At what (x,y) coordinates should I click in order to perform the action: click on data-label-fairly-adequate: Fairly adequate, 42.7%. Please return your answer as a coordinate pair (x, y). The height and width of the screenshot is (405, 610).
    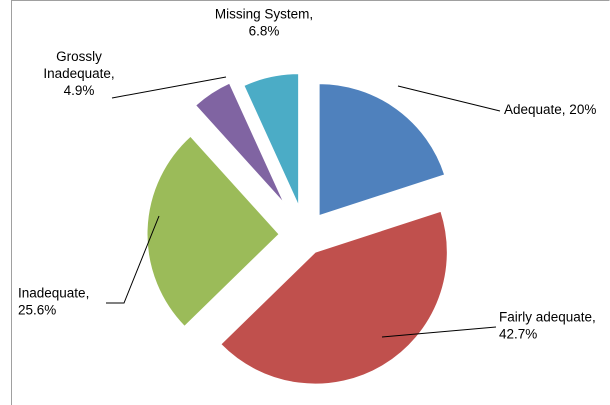
    Looking at the image, I should click on (547, 326).